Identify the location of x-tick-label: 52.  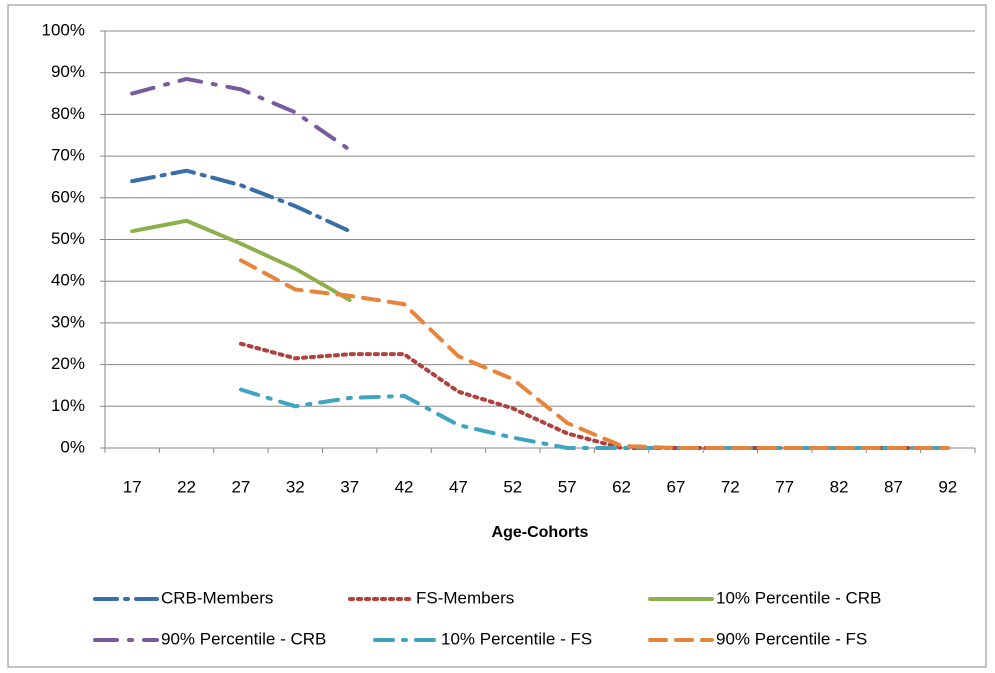
(512, 486).